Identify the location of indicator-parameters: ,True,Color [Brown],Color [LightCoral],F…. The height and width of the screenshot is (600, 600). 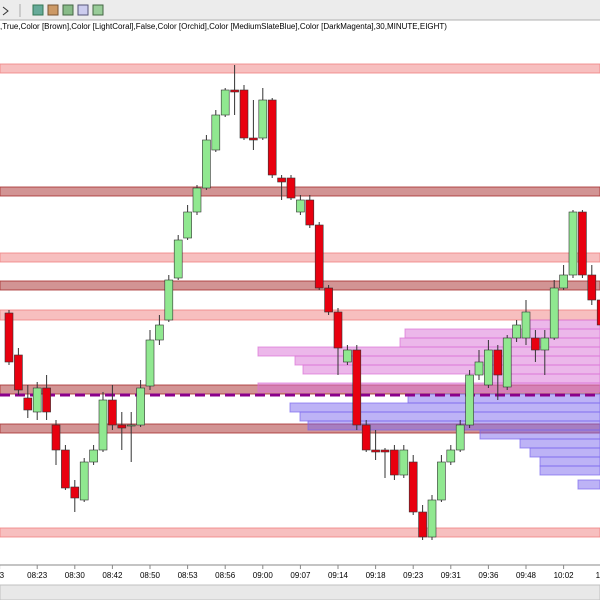
(223, 26).